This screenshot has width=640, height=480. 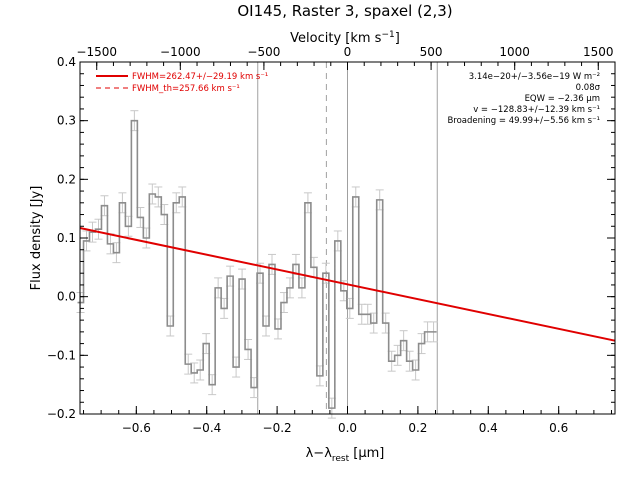 What do you see at coordinates (431, 52) in the screenshot?
I see `top-tick-label-4: 500` at bounding box center [431, 52].